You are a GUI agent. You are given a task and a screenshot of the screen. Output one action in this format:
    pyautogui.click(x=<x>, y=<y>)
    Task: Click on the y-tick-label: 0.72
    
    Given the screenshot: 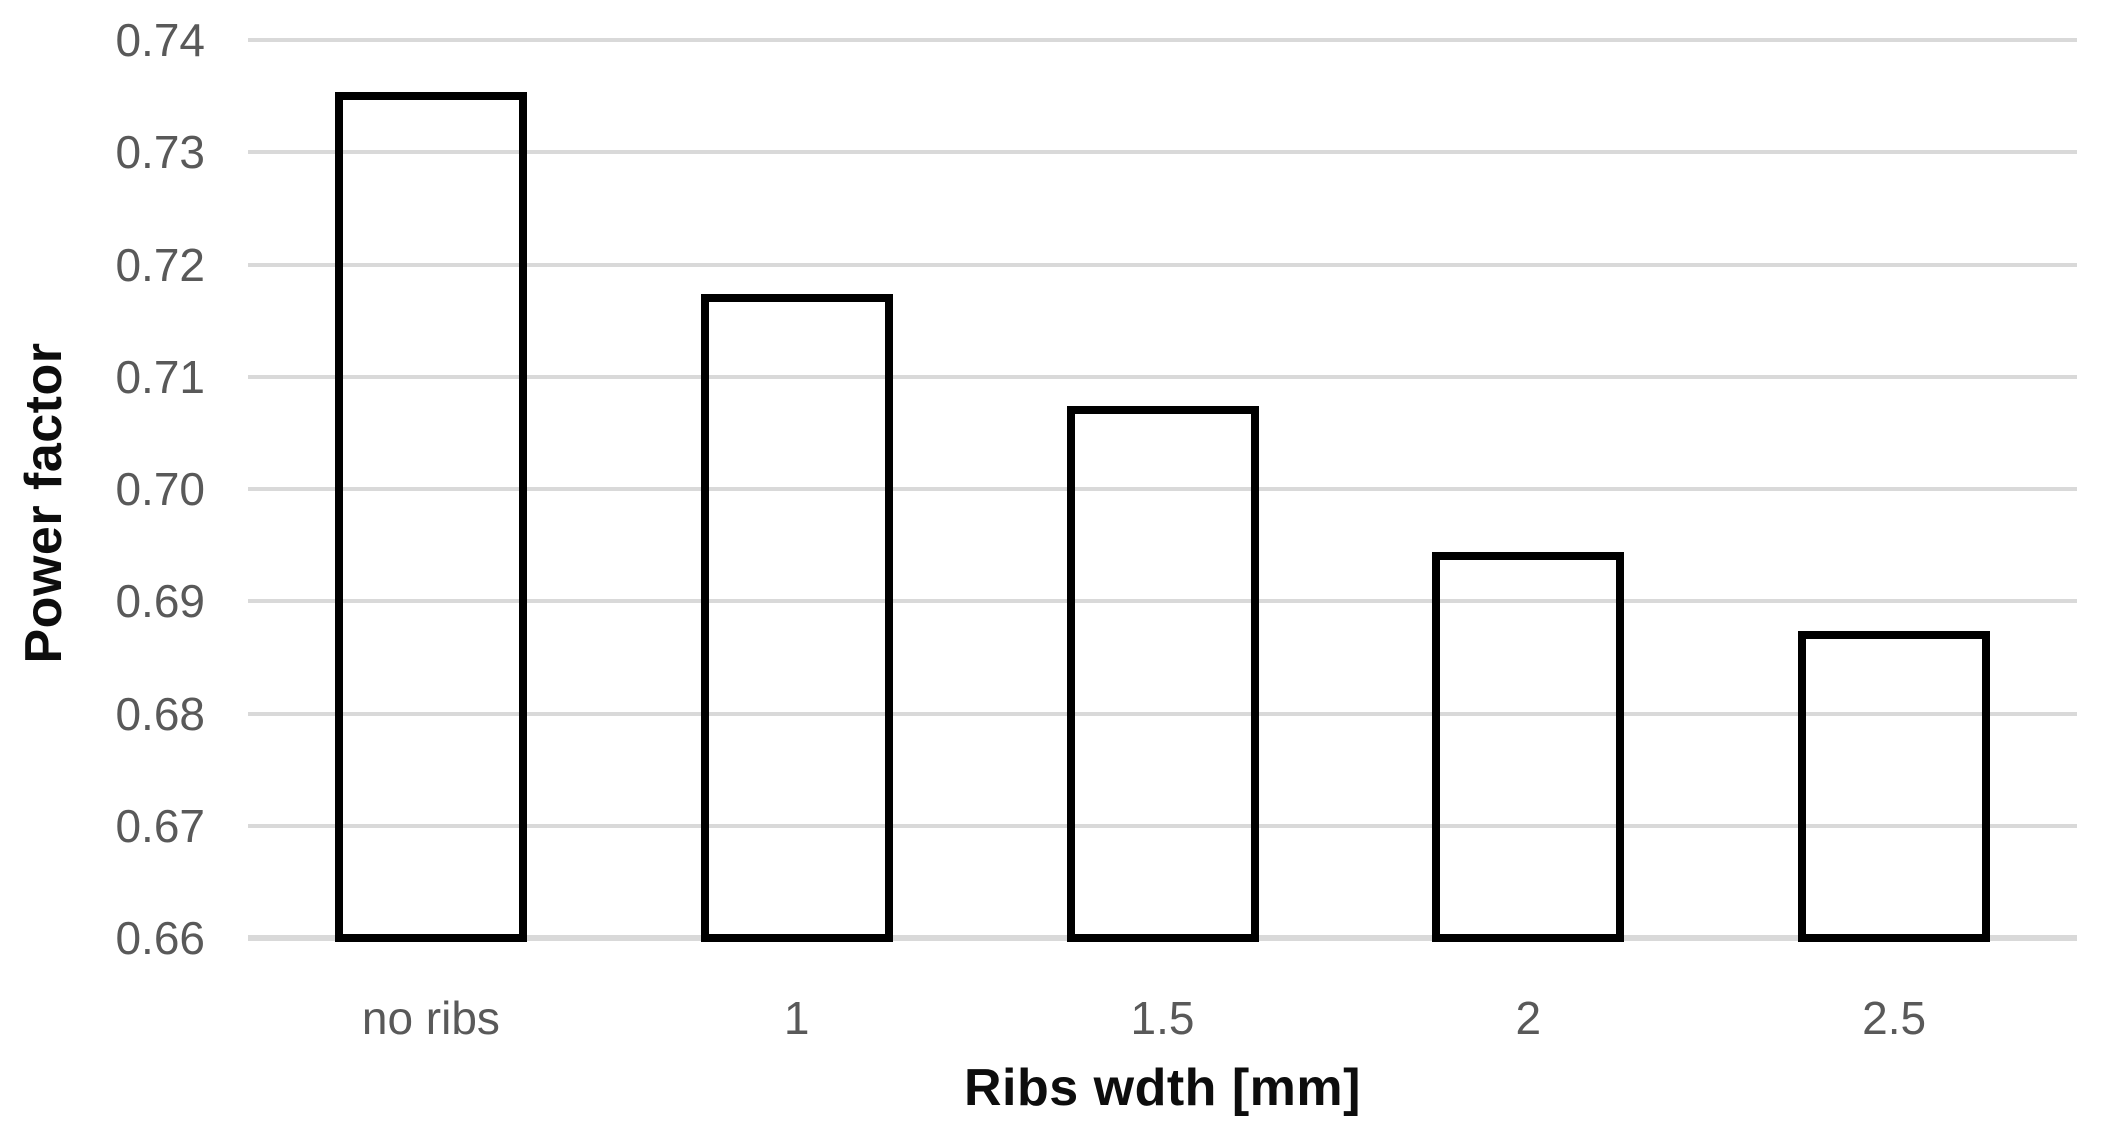 What is the action you would take?
    pyautogui.click(x=160, y=264)
    